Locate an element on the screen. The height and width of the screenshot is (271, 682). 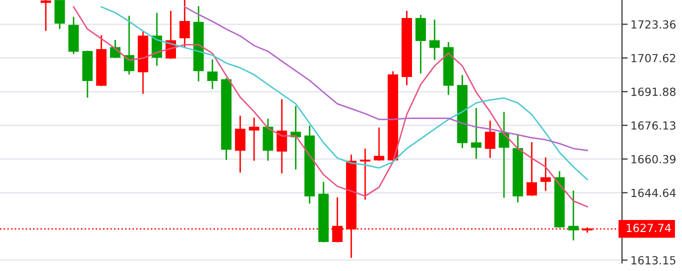
y-tick-label: 1644.64 is located at coordinates (654, 193).